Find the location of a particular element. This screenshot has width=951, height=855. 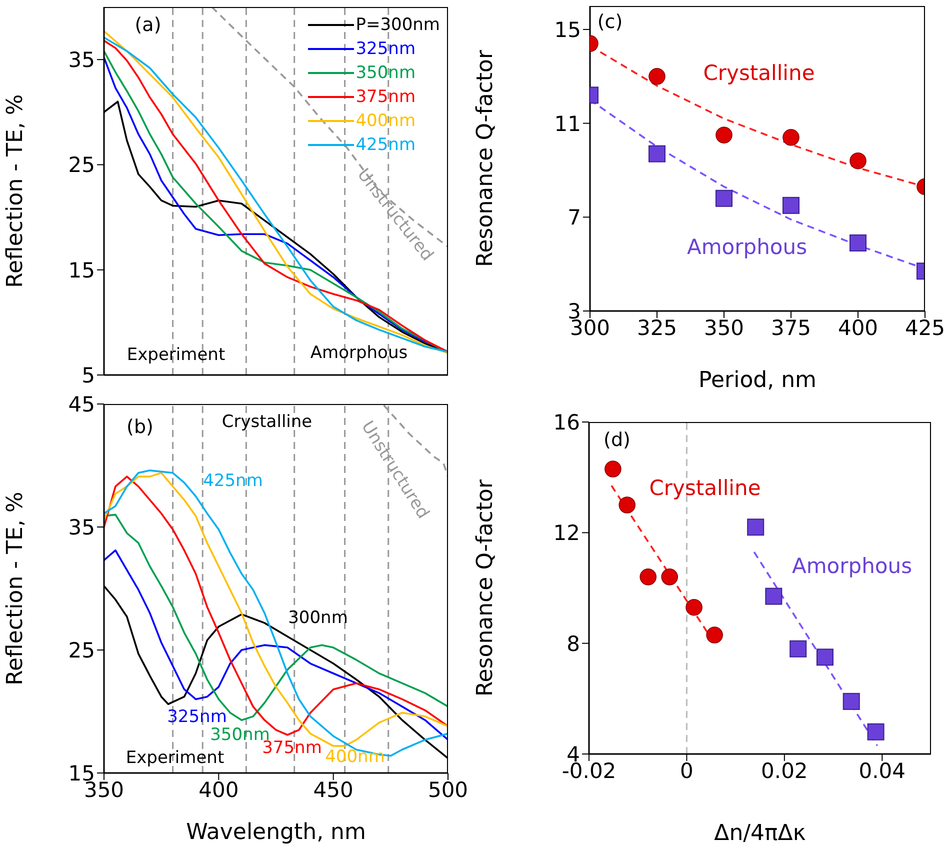

x-axis-title: Δn/4πΔκ is located at coordinates (760, 833).